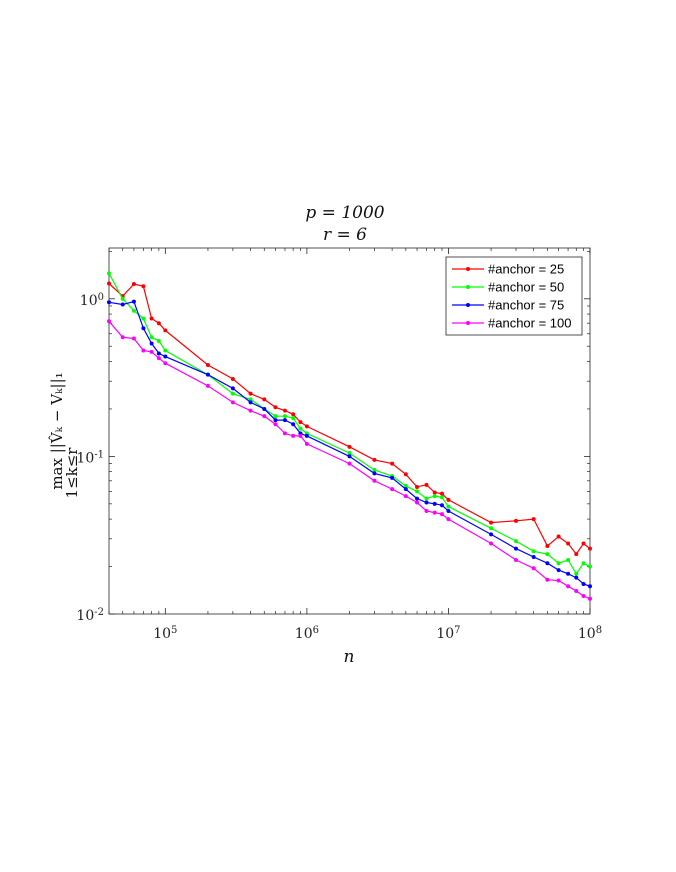 Image resolution: width=676 pixels, height=872 pixels. I want to click on x-tick-label: 106, so click(307, 634).